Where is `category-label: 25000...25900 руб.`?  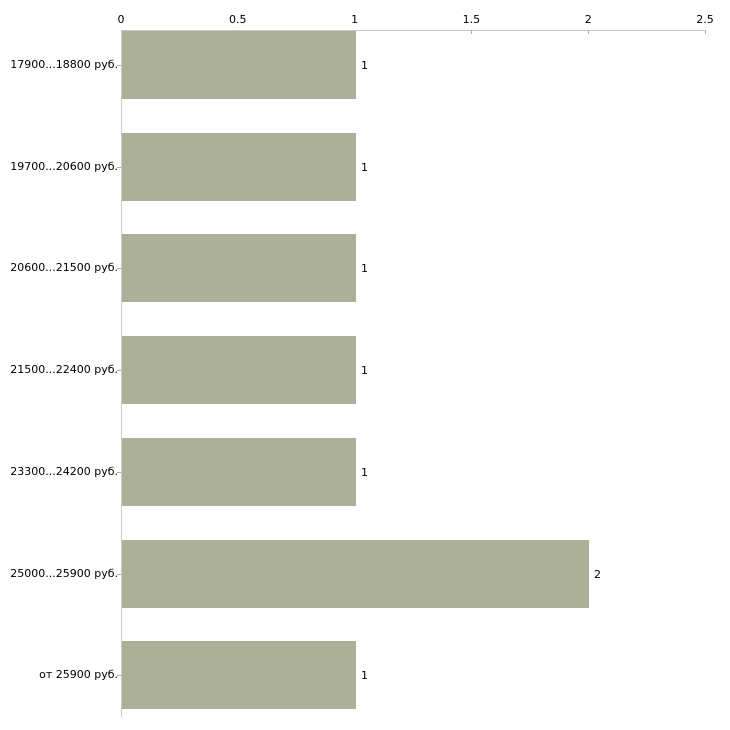 category-label: 25000...25900 руб. is located at coordinates (64, 573).